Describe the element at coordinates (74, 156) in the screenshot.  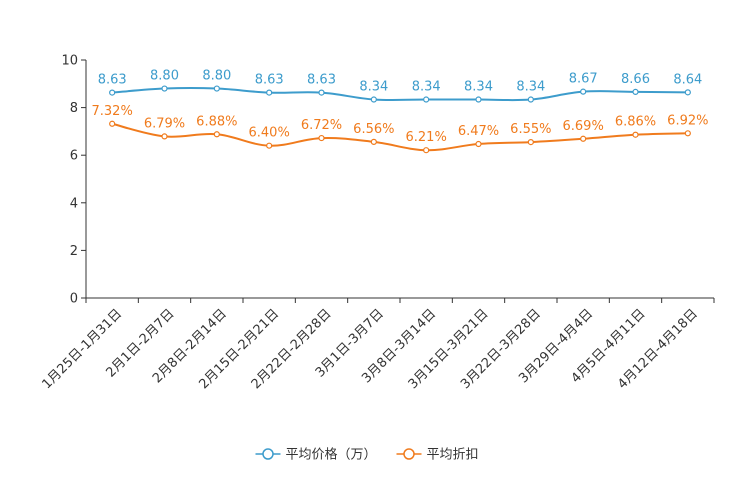
I see `y-tick-label: 6` at that location.